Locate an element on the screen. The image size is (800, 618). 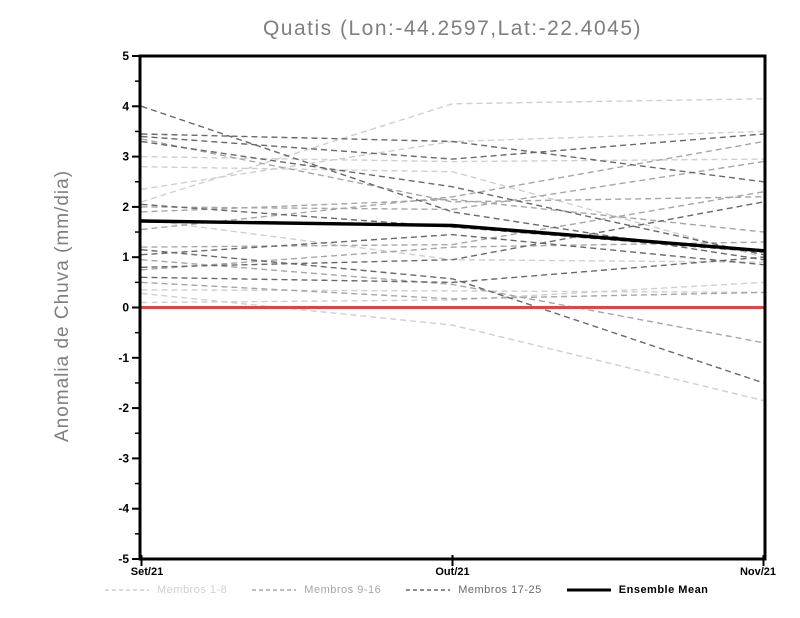
y-tick-label: -3 is located at coordinates (123, 458).